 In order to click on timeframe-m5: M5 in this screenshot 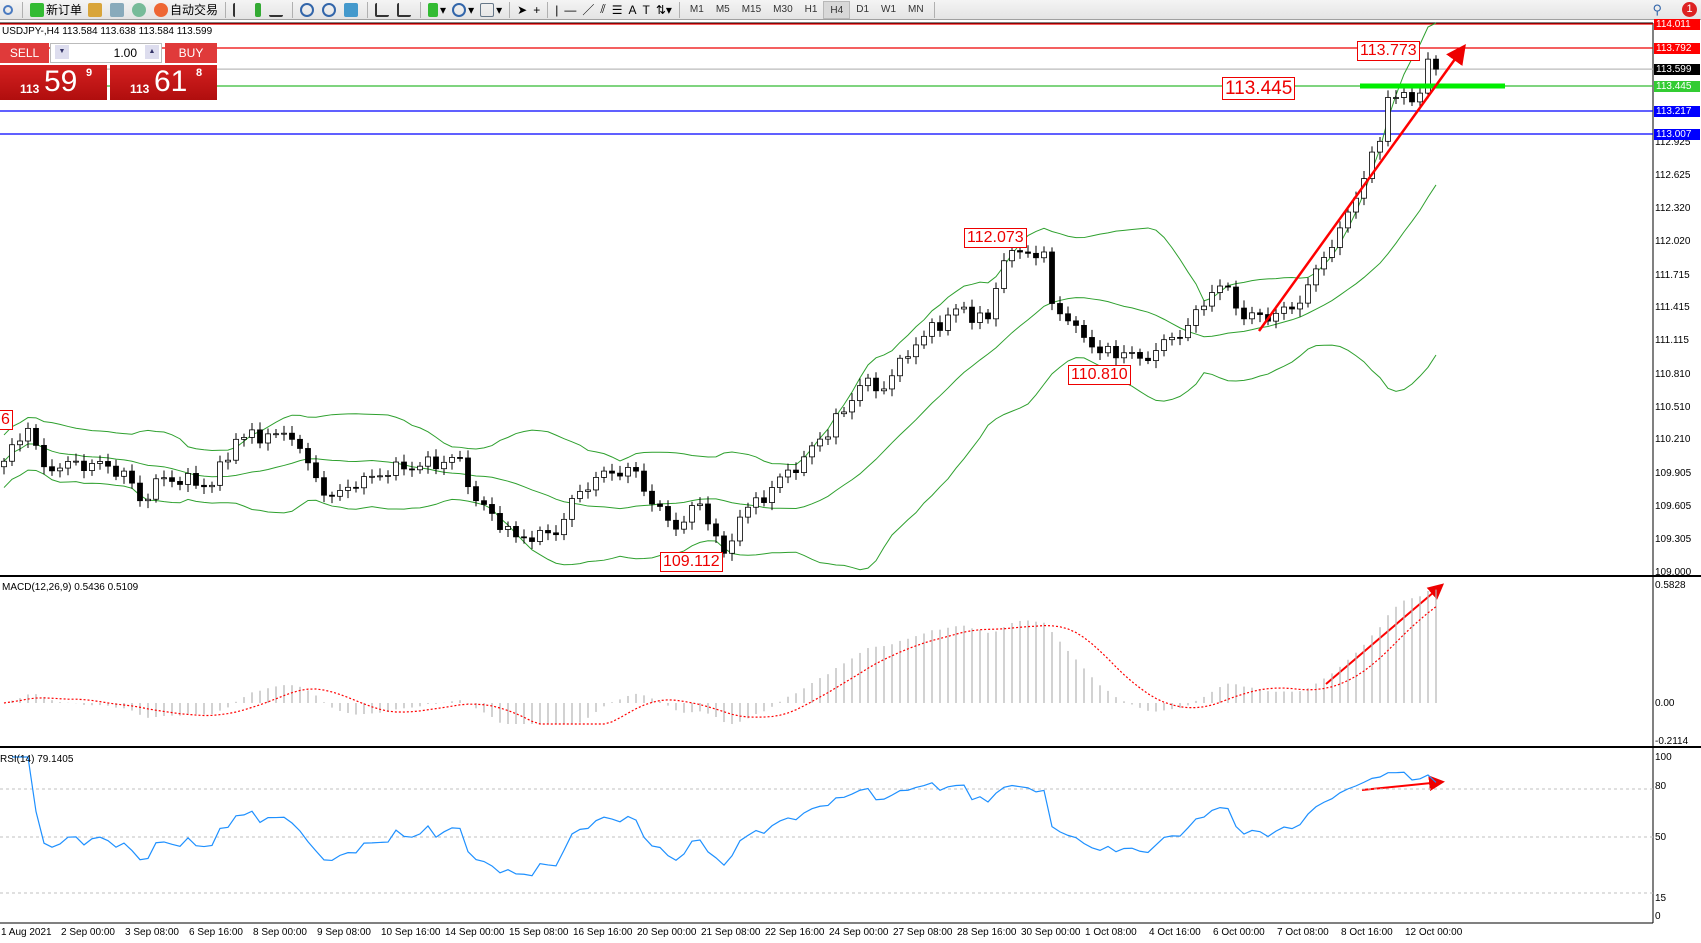, I will do `click(722, 9)`.